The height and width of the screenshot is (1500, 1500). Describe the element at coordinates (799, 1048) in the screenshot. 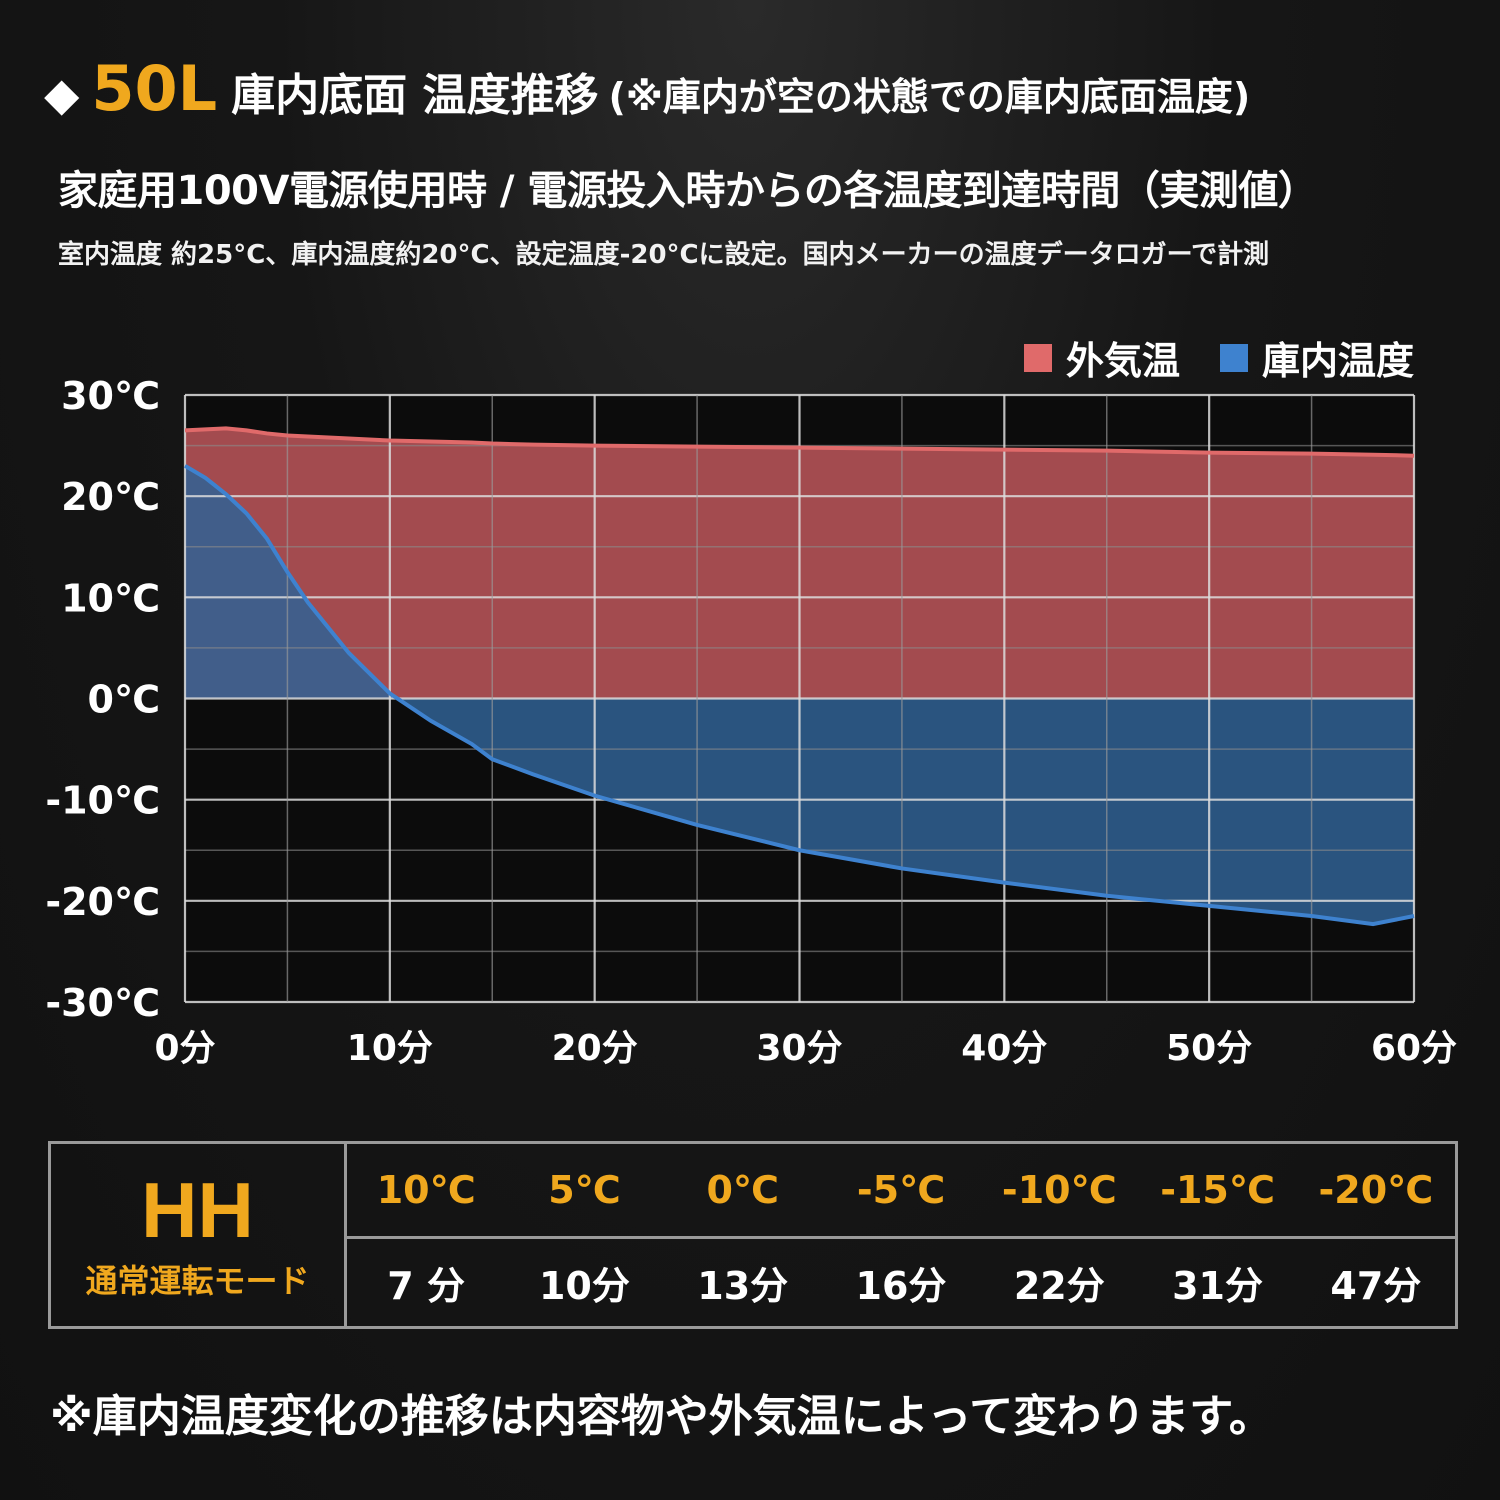

I see `x-tick-label: 30分` at that location.